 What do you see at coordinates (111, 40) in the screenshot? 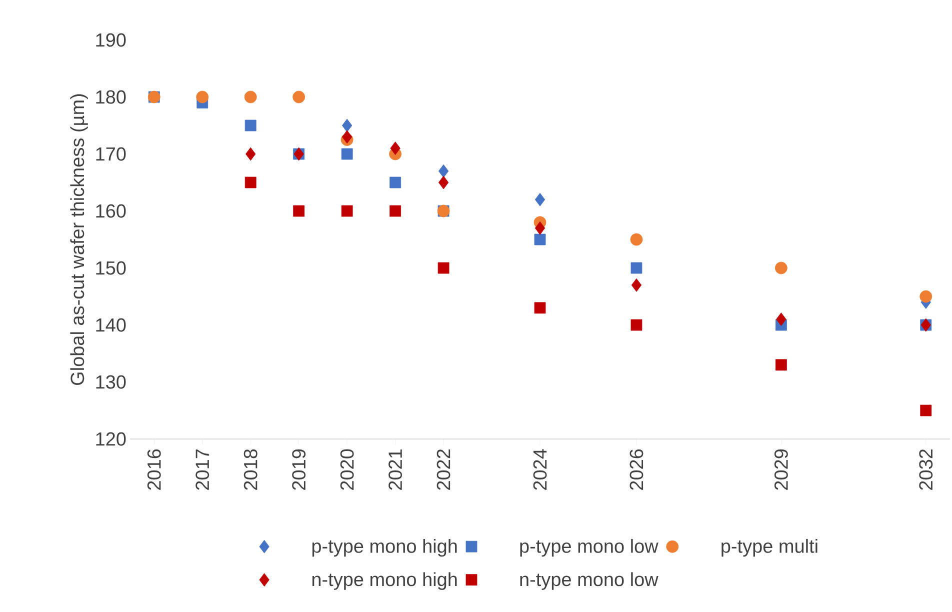
I see `y-tick-label: 190` at bounding box center [111, 40].